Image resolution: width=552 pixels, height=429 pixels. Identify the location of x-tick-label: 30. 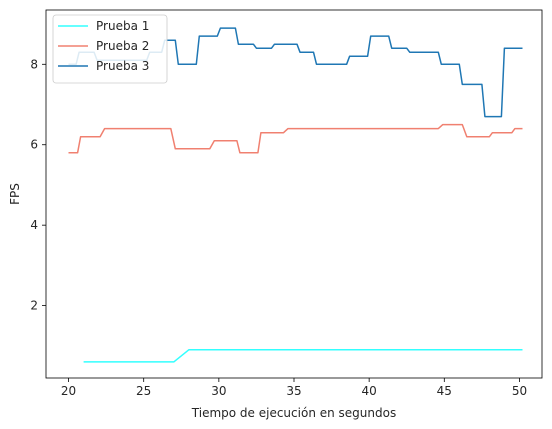
(218, 391).